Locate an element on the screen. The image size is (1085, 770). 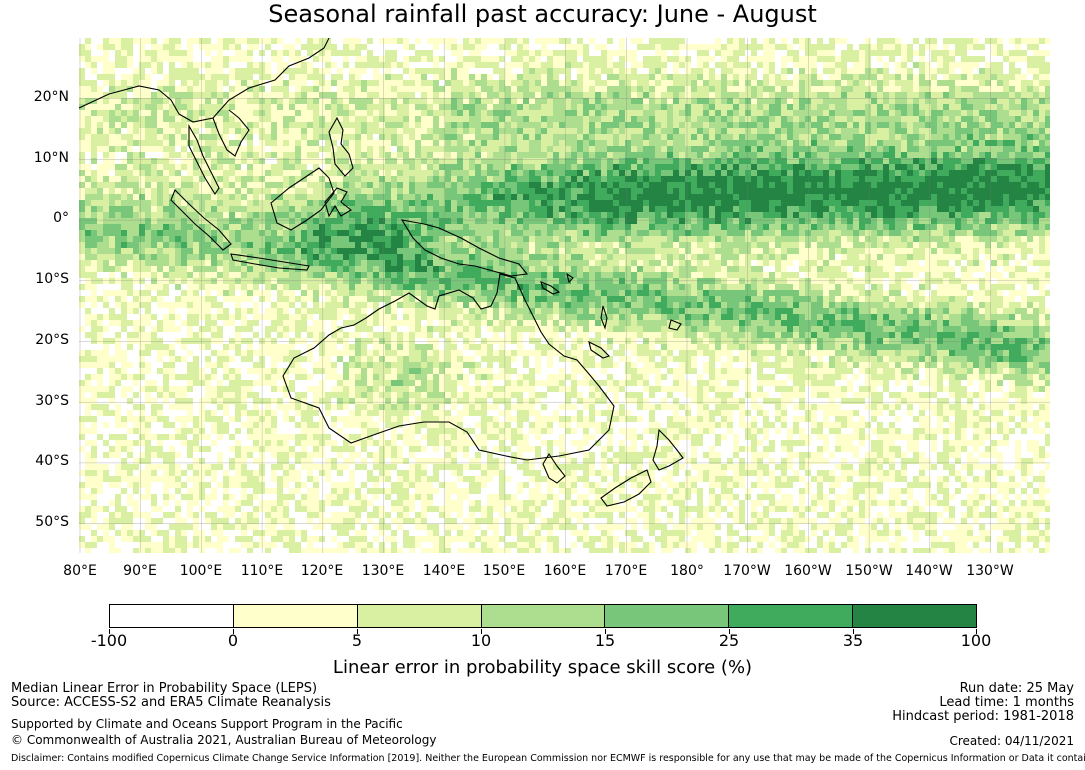
lon-label: 140°E is located at coordinates (444, 571).